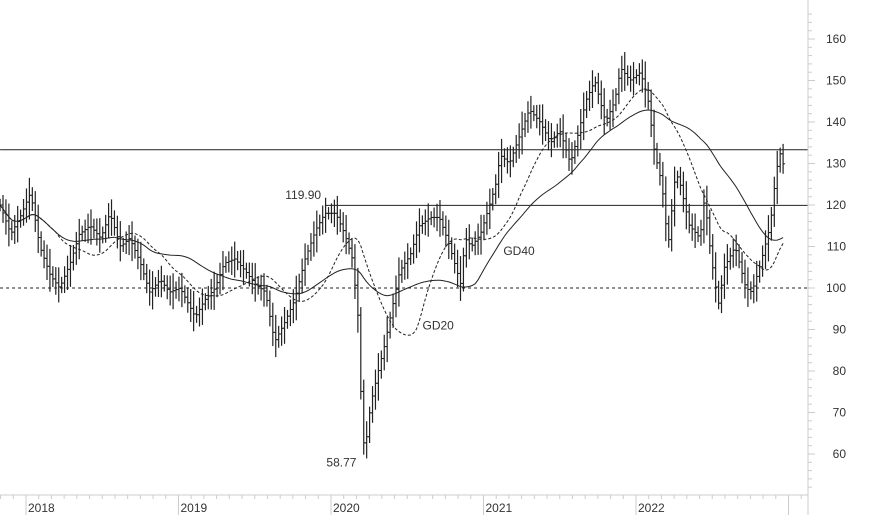  What do you see at coordinates (519, 251) in the screenshot?
I see `annotation-label: GD40` at bounding box center [519, 251].